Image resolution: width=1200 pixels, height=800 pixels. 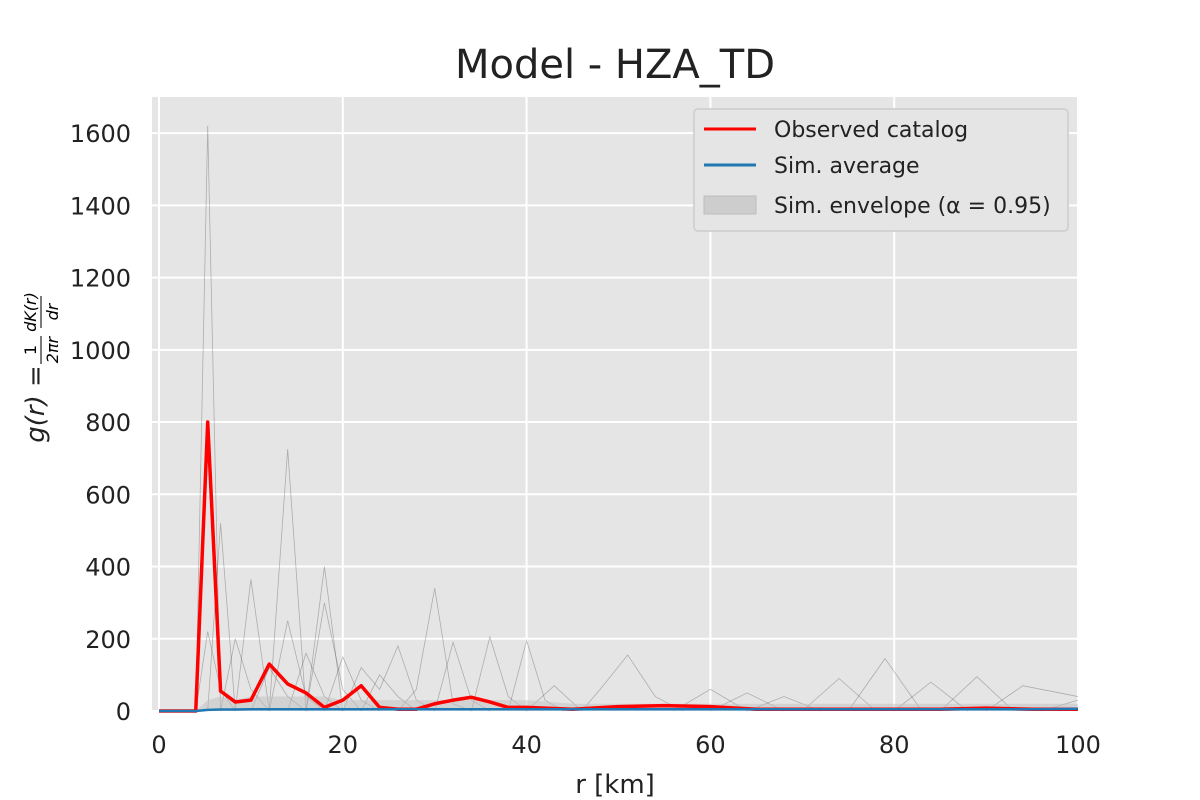 I want to click on y-tick-label: 400, so click(x=108, y=568).